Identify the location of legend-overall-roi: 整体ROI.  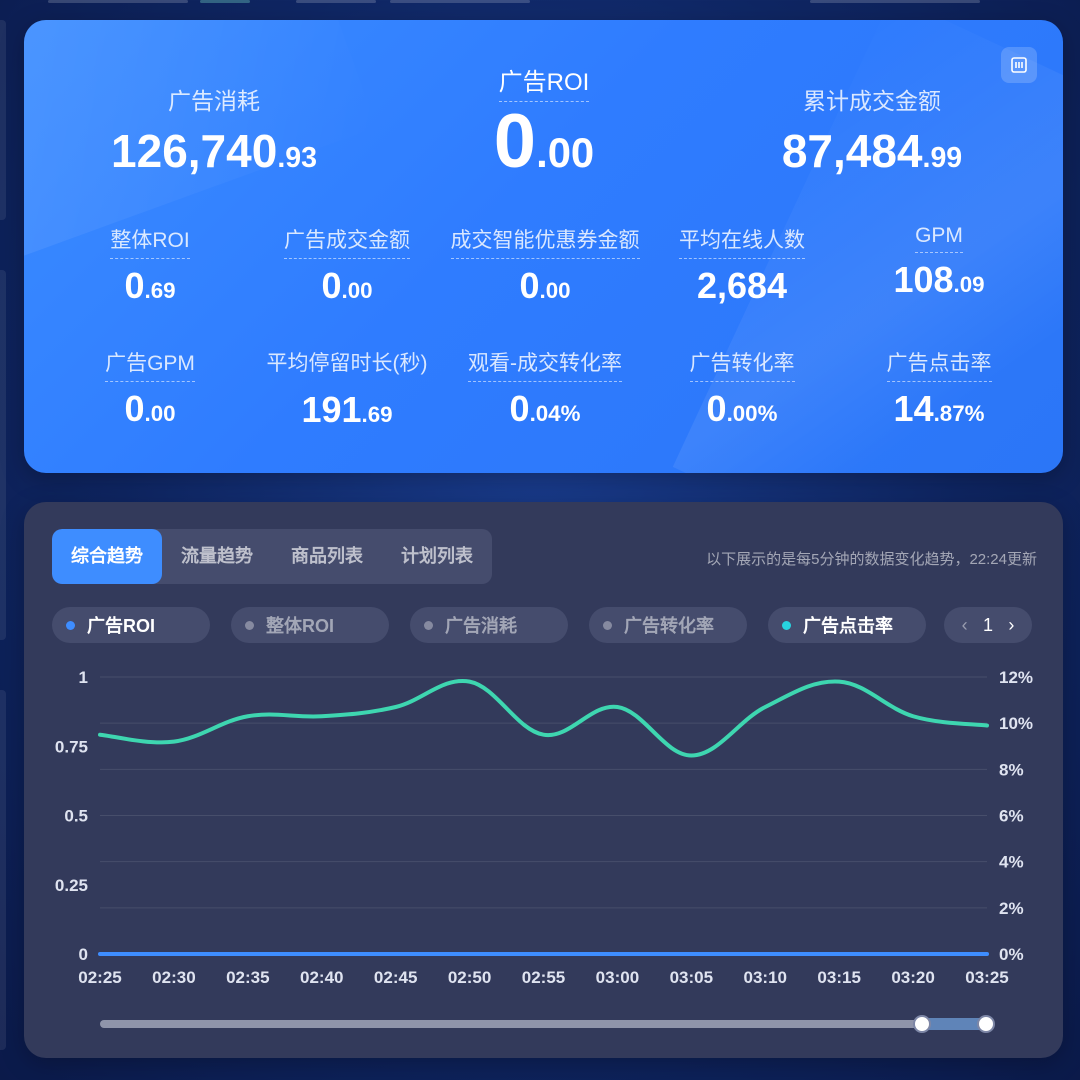
(310, 625).